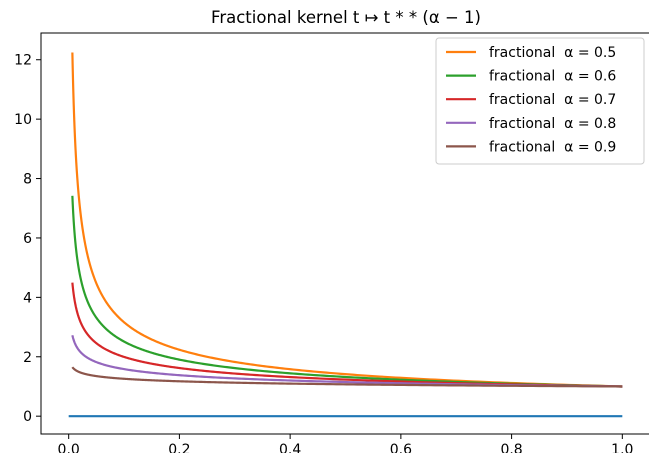 This screenshot has height=453, width=649. Describe the element at coordinates (552, 77) in the screenshot. I see `legend-label: fractional α = 0.6` at that location.